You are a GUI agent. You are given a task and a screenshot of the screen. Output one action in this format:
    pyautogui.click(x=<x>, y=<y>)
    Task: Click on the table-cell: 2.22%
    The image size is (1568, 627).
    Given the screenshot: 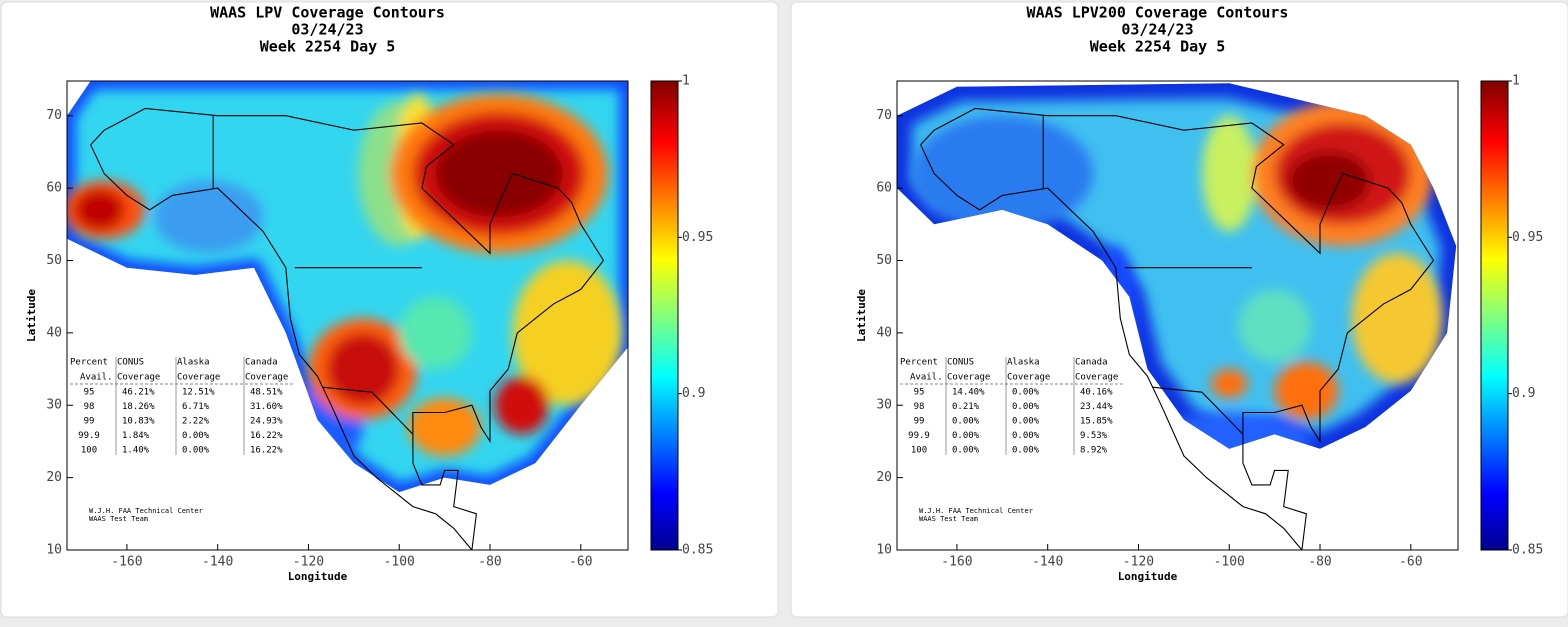 What is the action you would take?
    pyautogui.click(x=196, y=422)
    